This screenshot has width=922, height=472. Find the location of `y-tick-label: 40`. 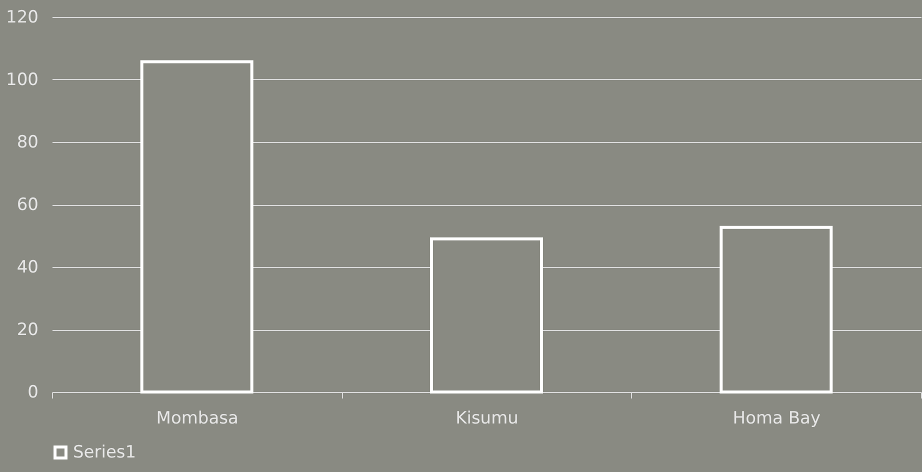

y-tick-label: 40 is located at coordinates (27, 268).